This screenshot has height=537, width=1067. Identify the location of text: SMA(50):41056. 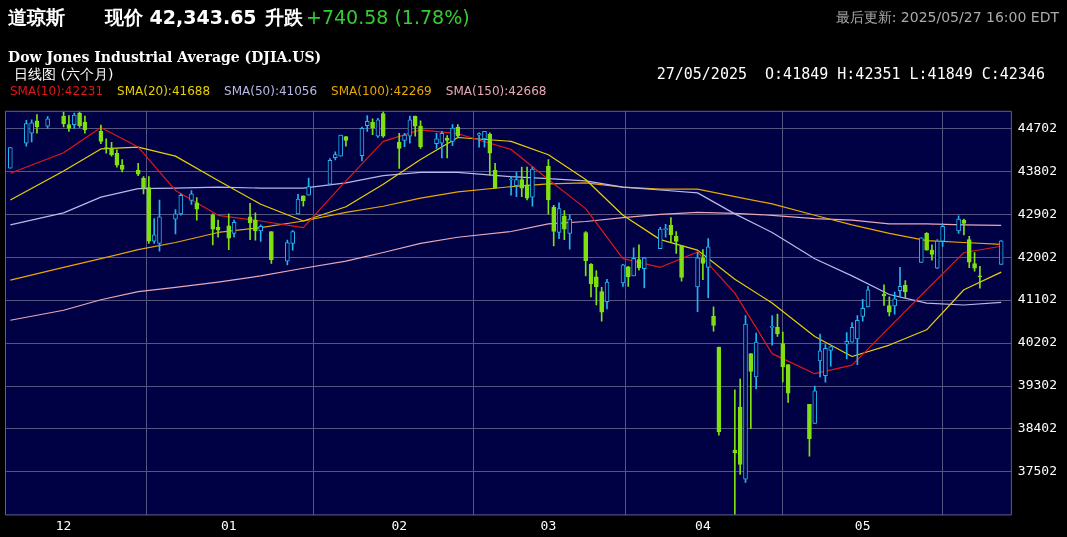
(271, 91).